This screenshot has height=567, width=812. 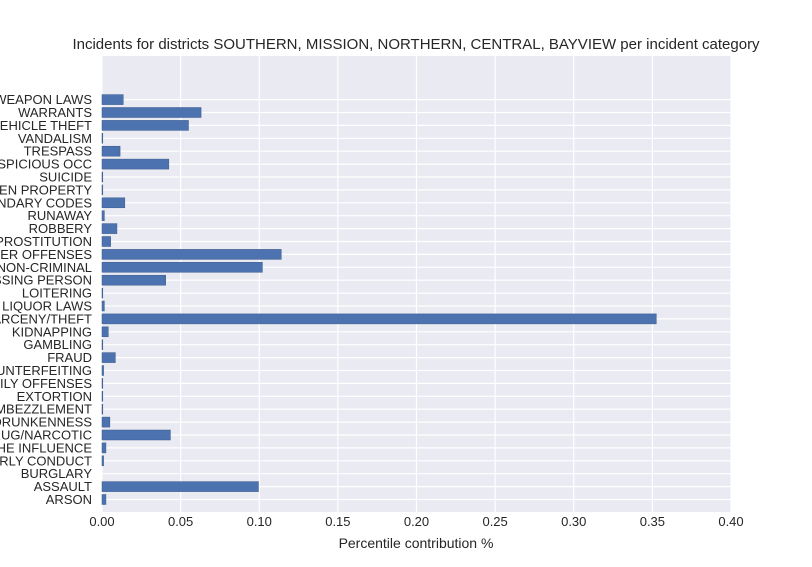 I want to click on y-tick-label: FRAUD, so click(x=69, y=357).